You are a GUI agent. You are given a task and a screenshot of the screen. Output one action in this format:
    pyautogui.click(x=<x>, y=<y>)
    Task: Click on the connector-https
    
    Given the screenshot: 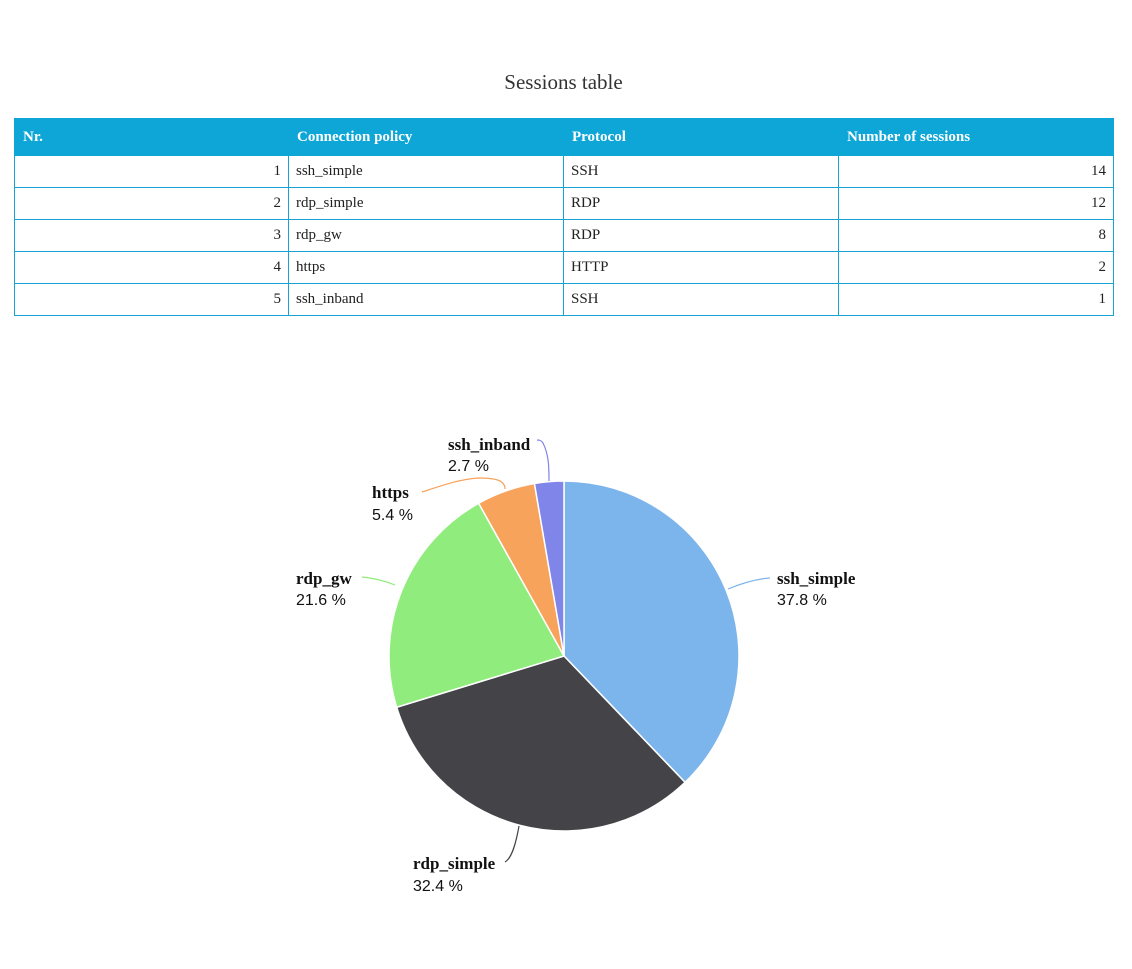 What is the action you would take?
    pyautogui.click(x=463, y=485)
    